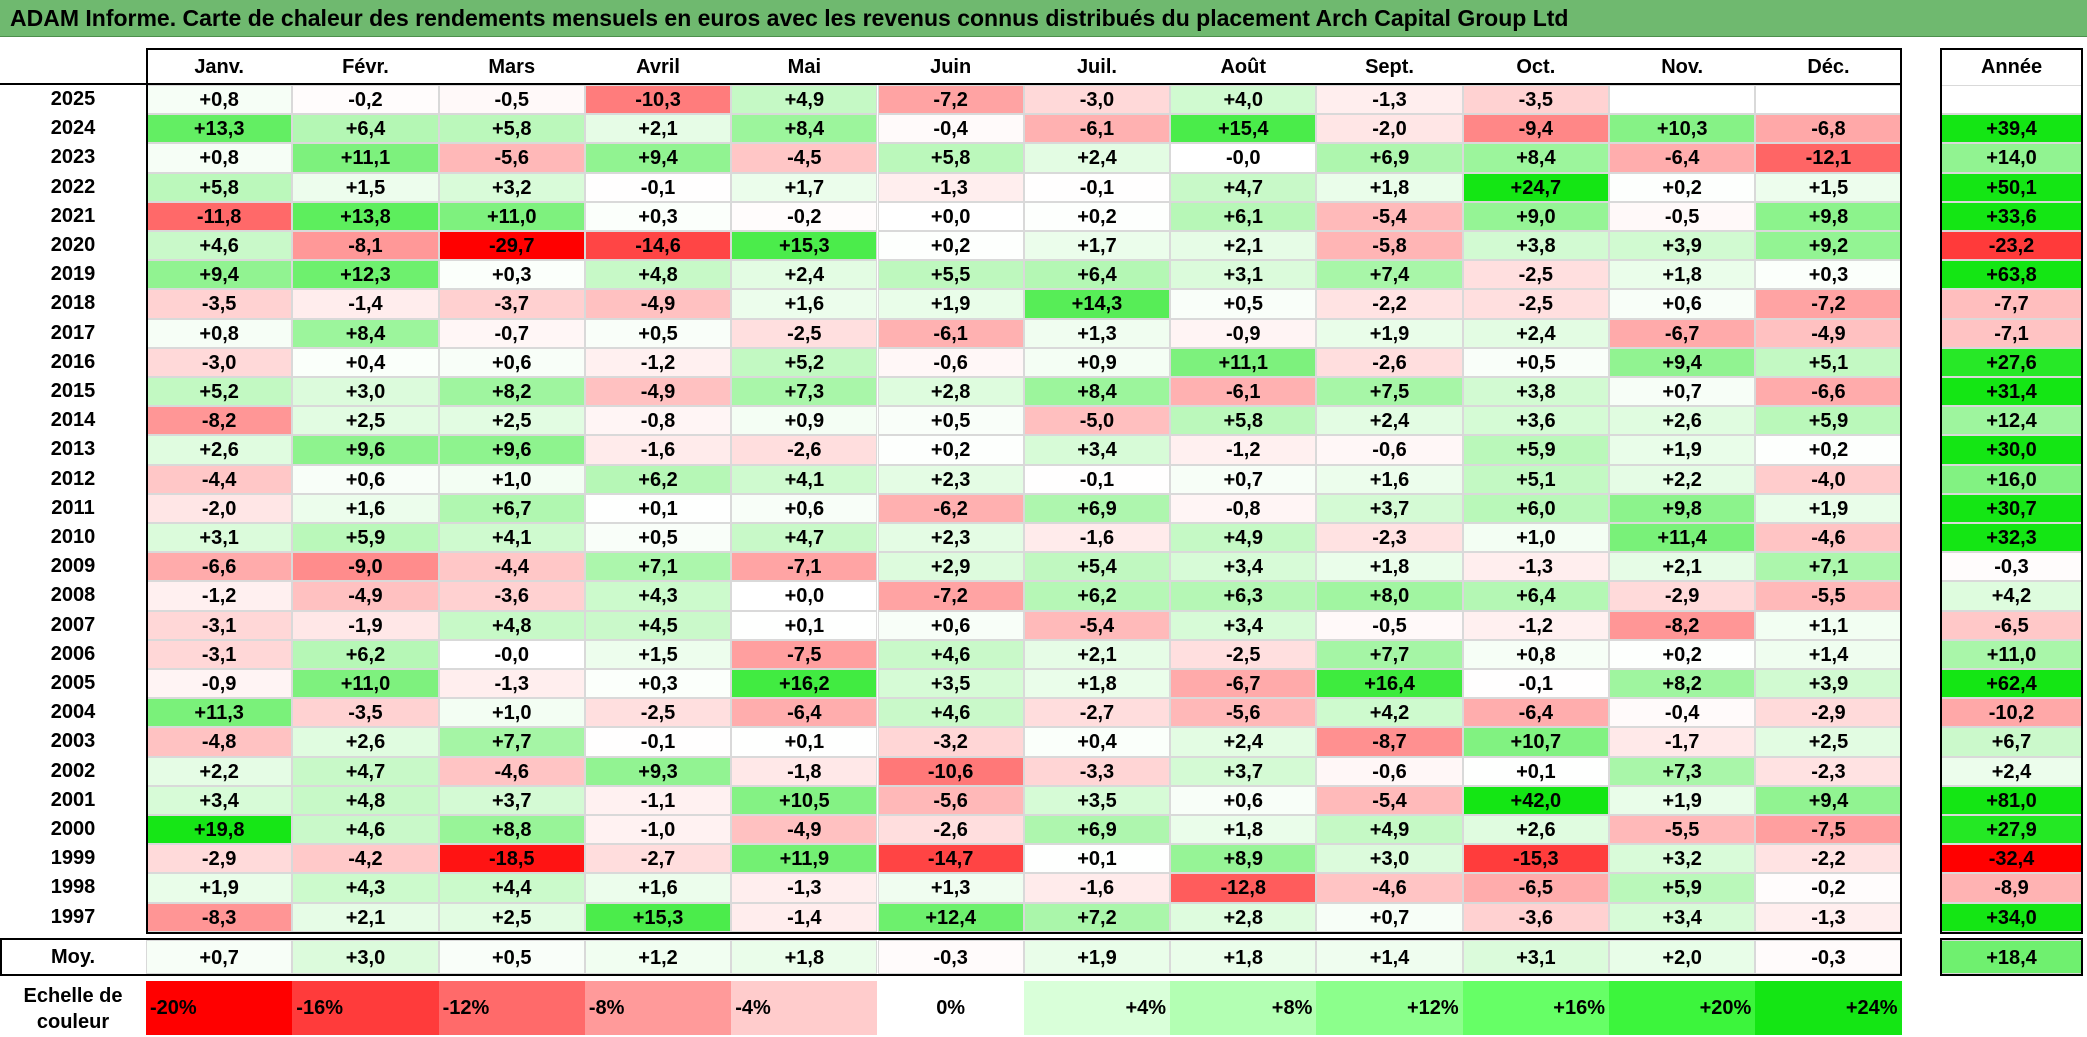  I want to click on color-scale-swatch: -12%, so click(511, 1008).